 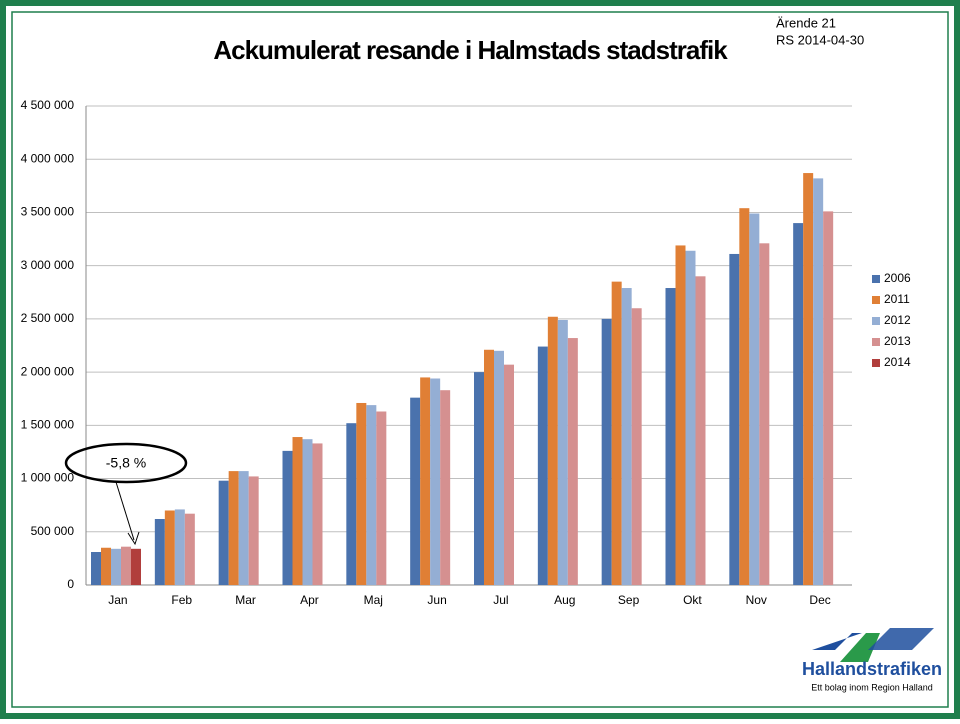 What do you see at coordinates (133, 538) in the screenshot?
I see `annotation-arrowhead` at bounding box center [133, 538].